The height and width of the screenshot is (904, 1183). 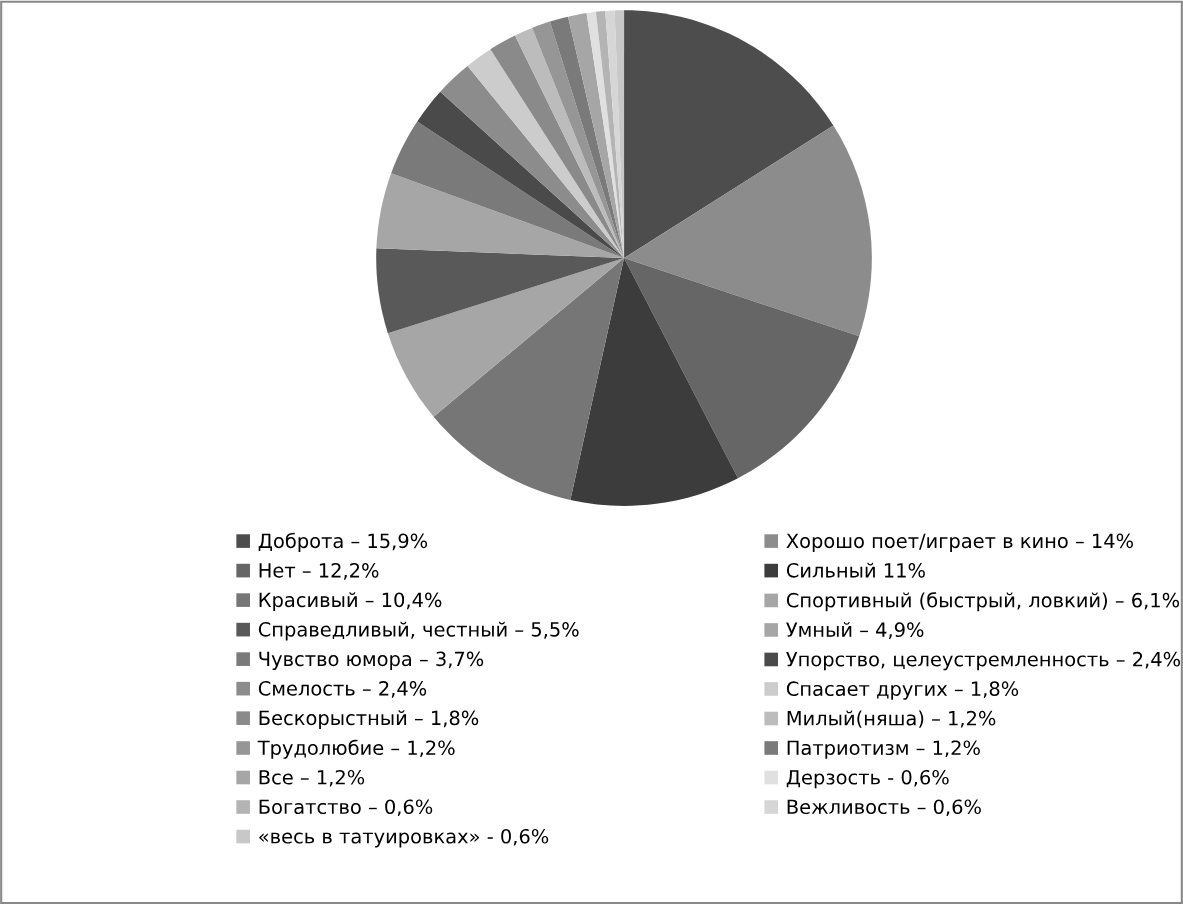 What do you see at coordinates (867, 779) in the screenshot?
I see `legend-label: Дерзость - 0,6%` at bounding box center [867, 779].